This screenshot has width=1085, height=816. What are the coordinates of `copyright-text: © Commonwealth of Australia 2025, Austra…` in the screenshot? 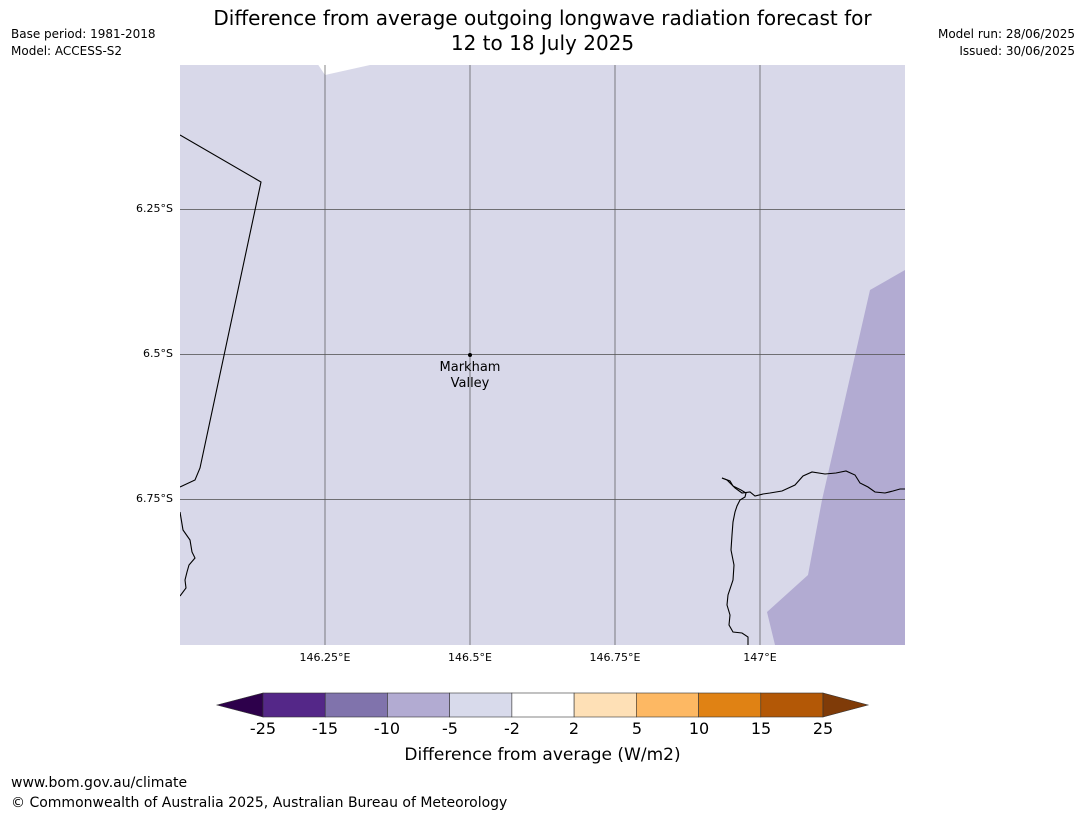 It's located at (259, 803).